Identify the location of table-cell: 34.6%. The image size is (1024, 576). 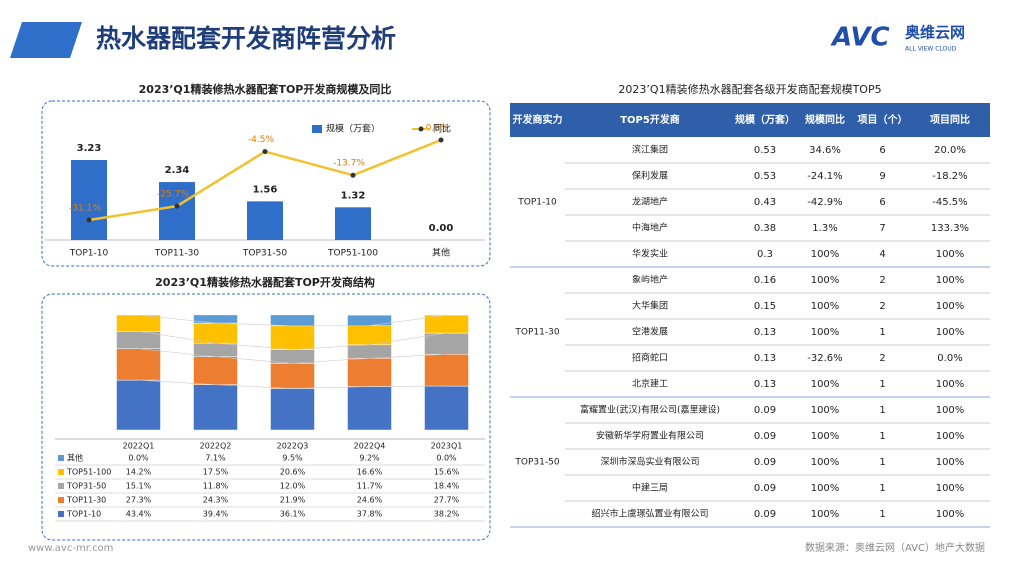
(825, 150).